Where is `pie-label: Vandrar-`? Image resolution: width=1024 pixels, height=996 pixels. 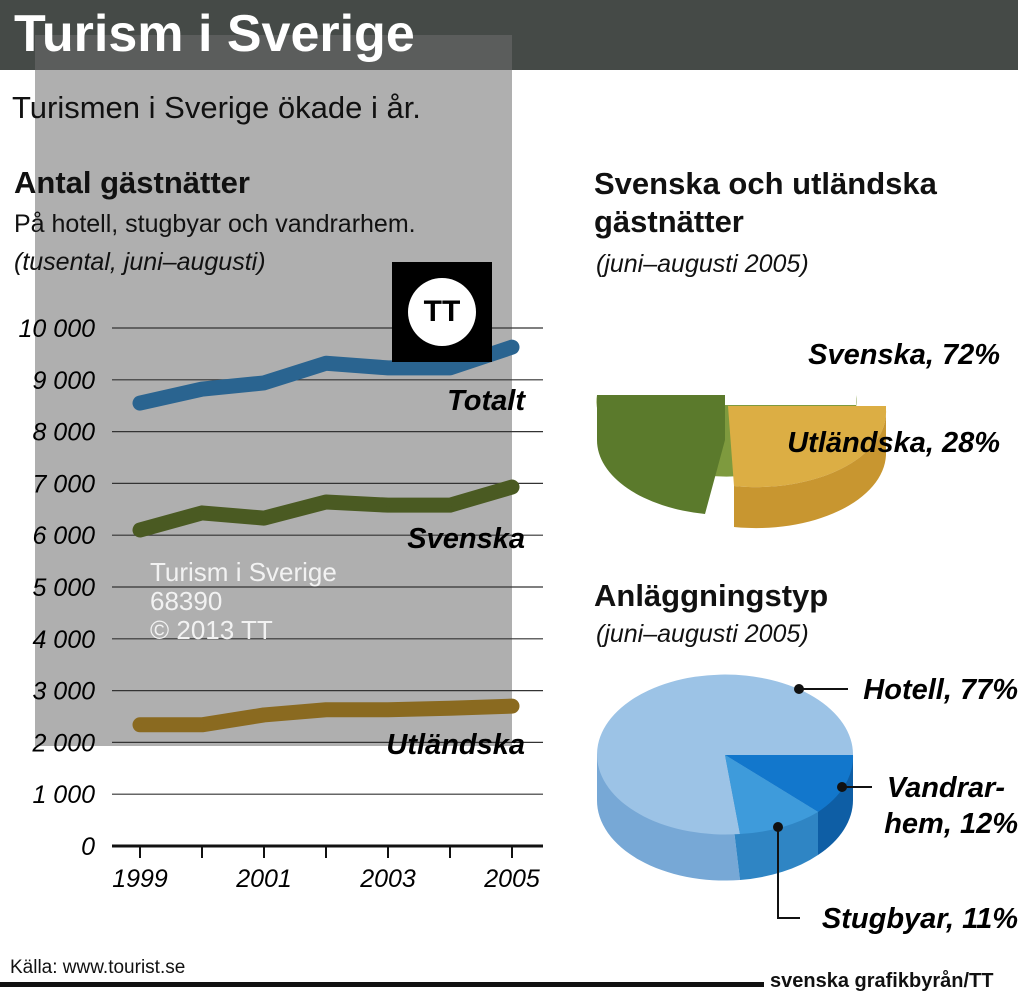
pie-label: Vandrar- is located at coordinates (946, 788).